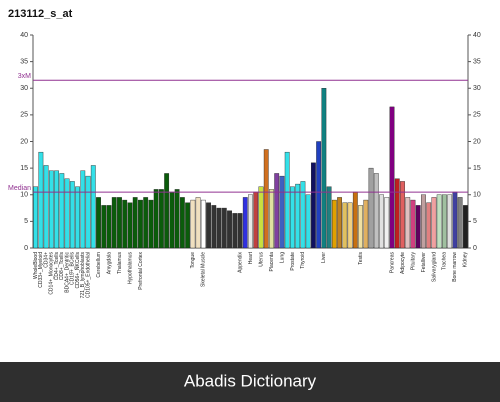 The height and width of the screenshot is (402, 500). I want to click on footer-text: Abadis Dictionary, so click(250, 380).